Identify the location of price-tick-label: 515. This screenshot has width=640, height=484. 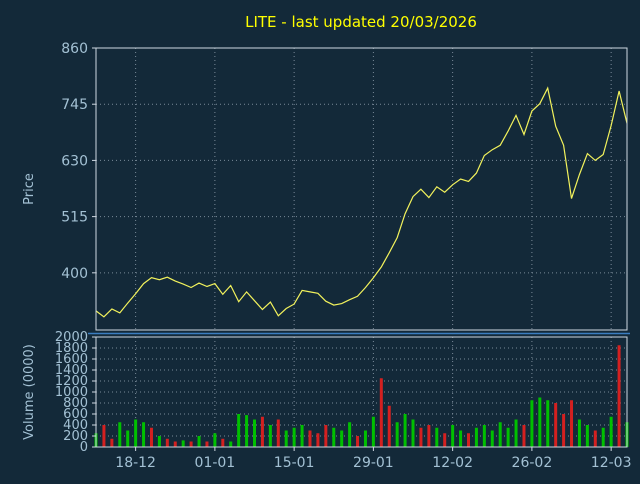
(74, 218).